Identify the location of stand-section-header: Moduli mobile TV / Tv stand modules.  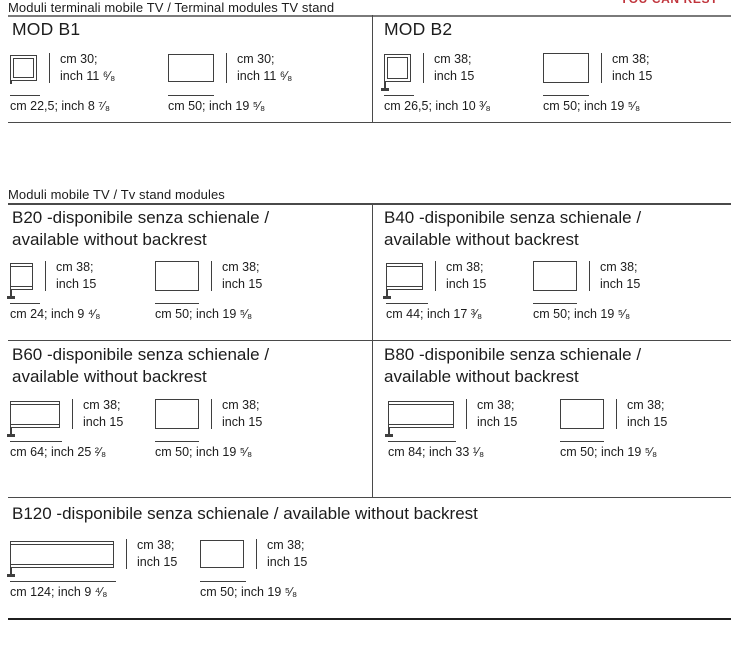
(116, 194).